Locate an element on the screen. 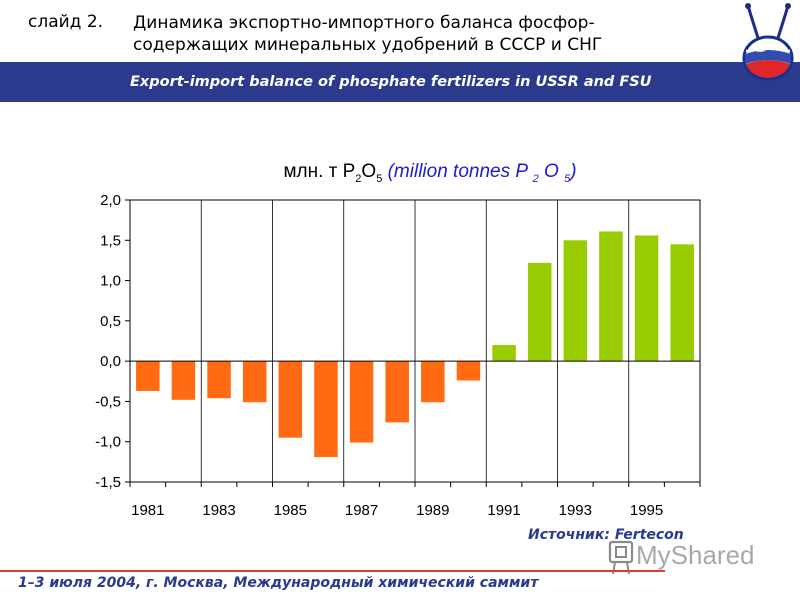  chart-title-en-sub-2: 2 is located at coordinates (535, 178).